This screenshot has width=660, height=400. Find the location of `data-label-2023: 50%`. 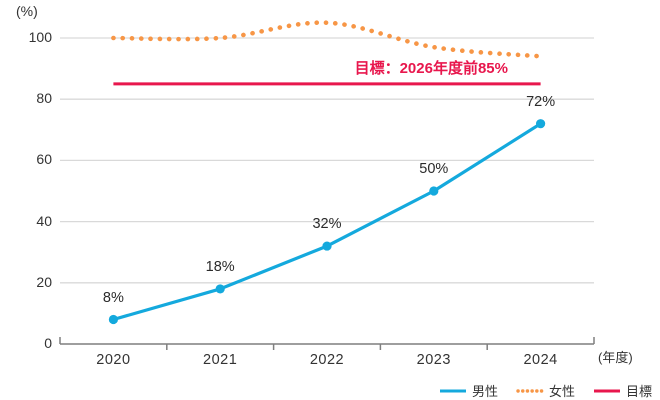

data-label-2023: 50% is located at coordinates (434, 169).